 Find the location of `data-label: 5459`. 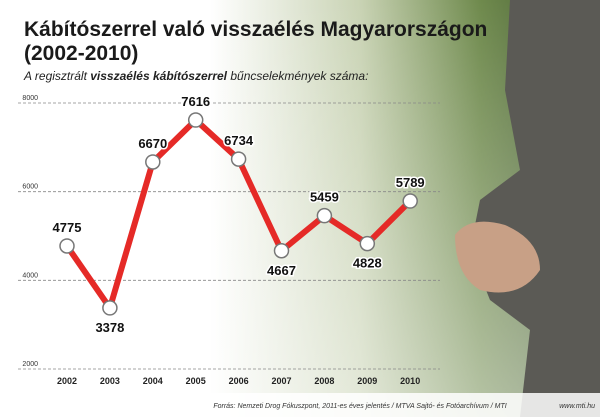

data-label: 5459 is located at coordinates (324, 197).